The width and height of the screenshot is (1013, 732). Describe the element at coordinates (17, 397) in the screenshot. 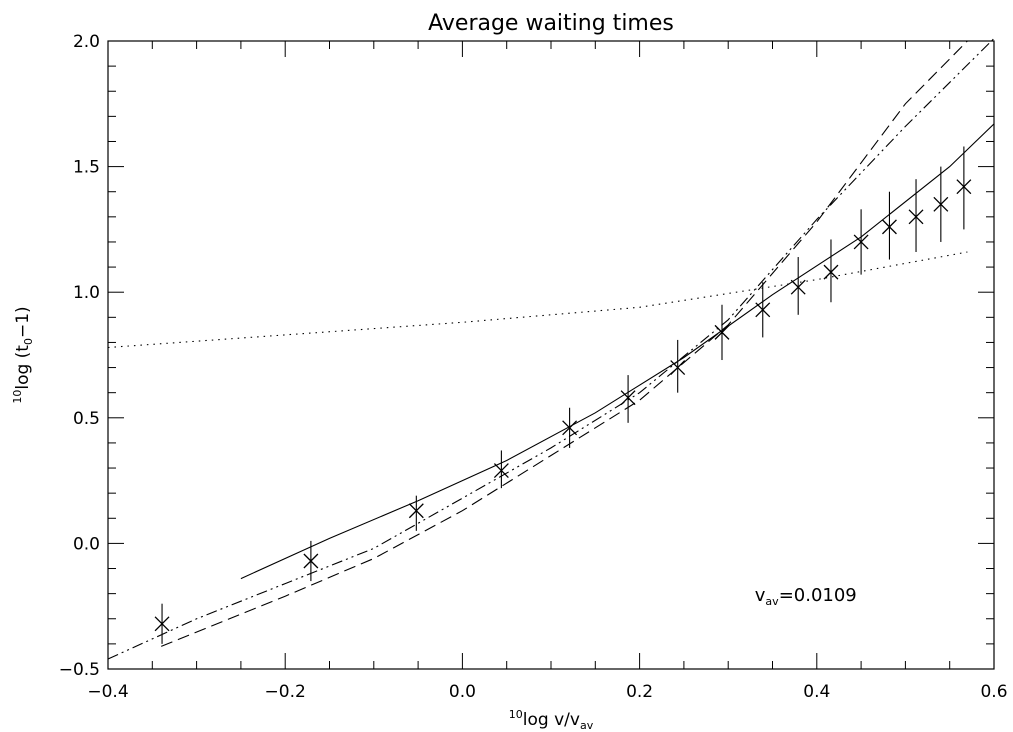

I see `y-axis-label-prefix: 10` at that location.